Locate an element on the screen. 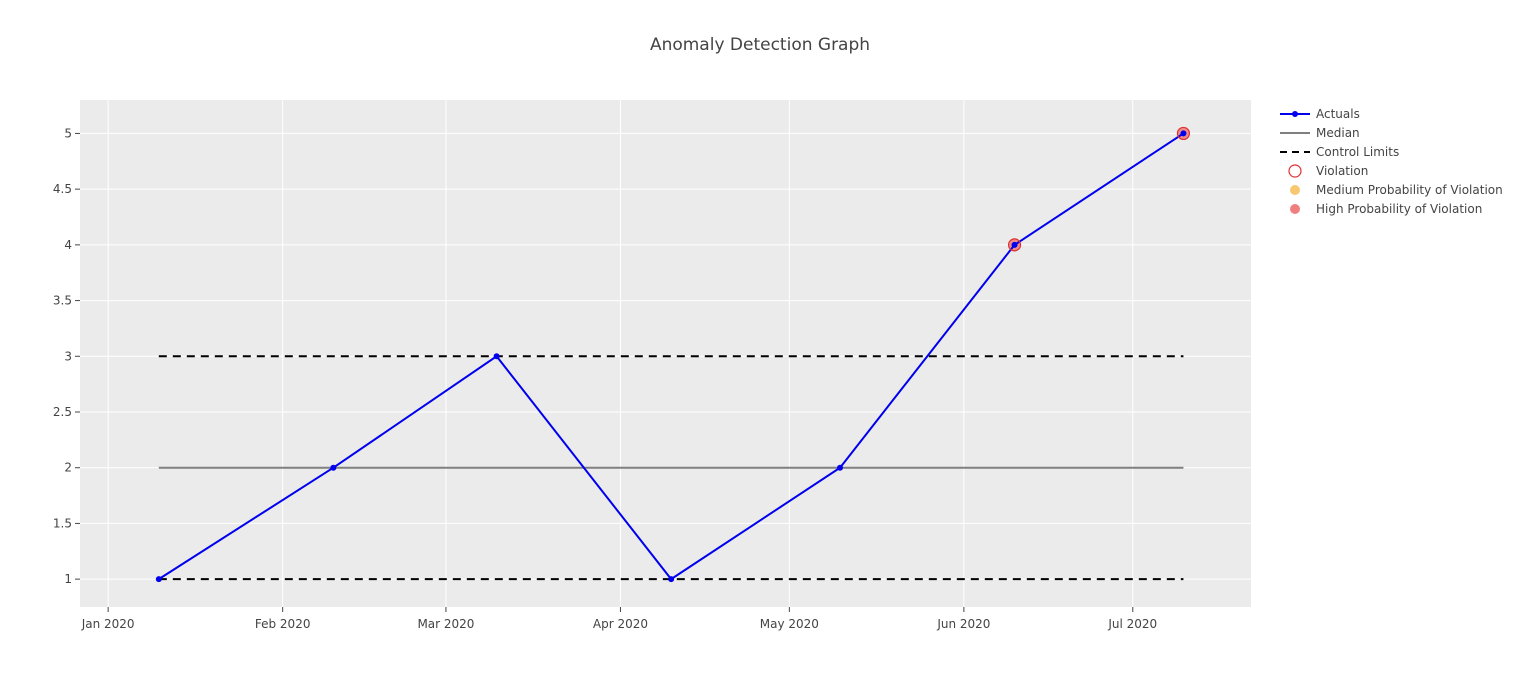 The height and width of the screenshot is (688, 1520). chart-title: Anomaly Detection Graph is located at coordinates (760, 45).